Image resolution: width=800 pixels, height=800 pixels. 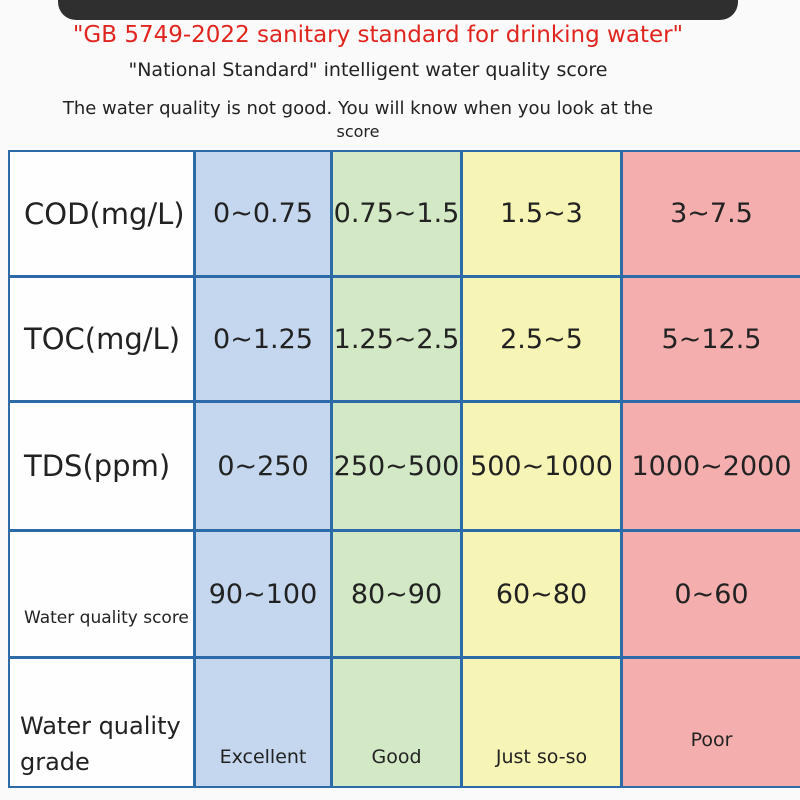 I want to click on row-label-tds: TDS(ppm), so click(x=101, y=466).